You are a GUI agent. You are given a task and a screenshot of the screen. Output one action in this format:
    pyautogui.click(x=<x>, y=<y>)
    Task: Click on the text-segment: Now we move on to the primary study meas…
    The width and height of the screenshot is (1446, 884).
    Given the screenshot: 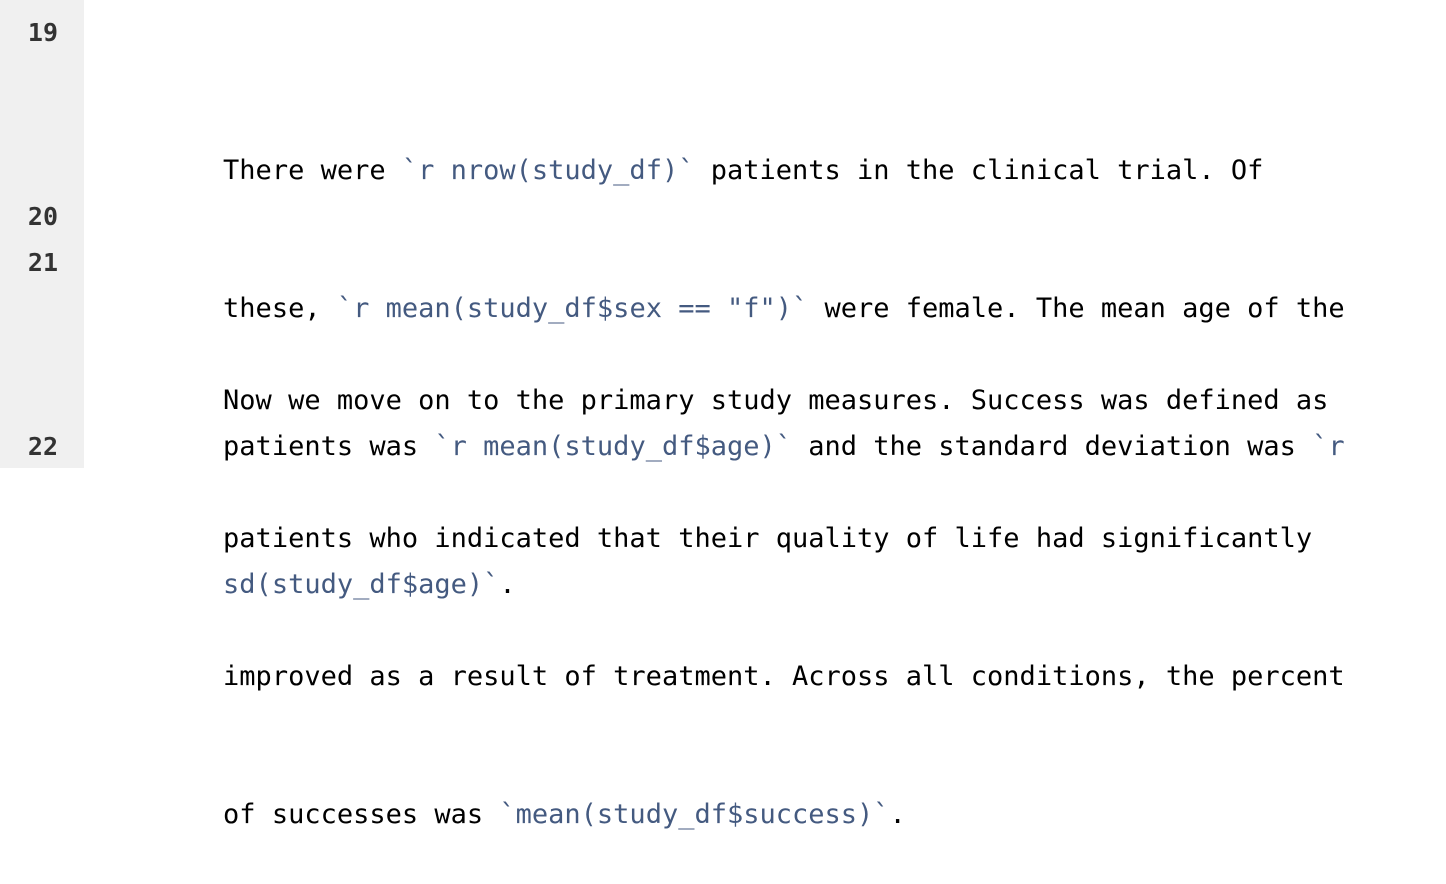 What is the action you would take?
    pyautogui.click(x=776, y=400)
    